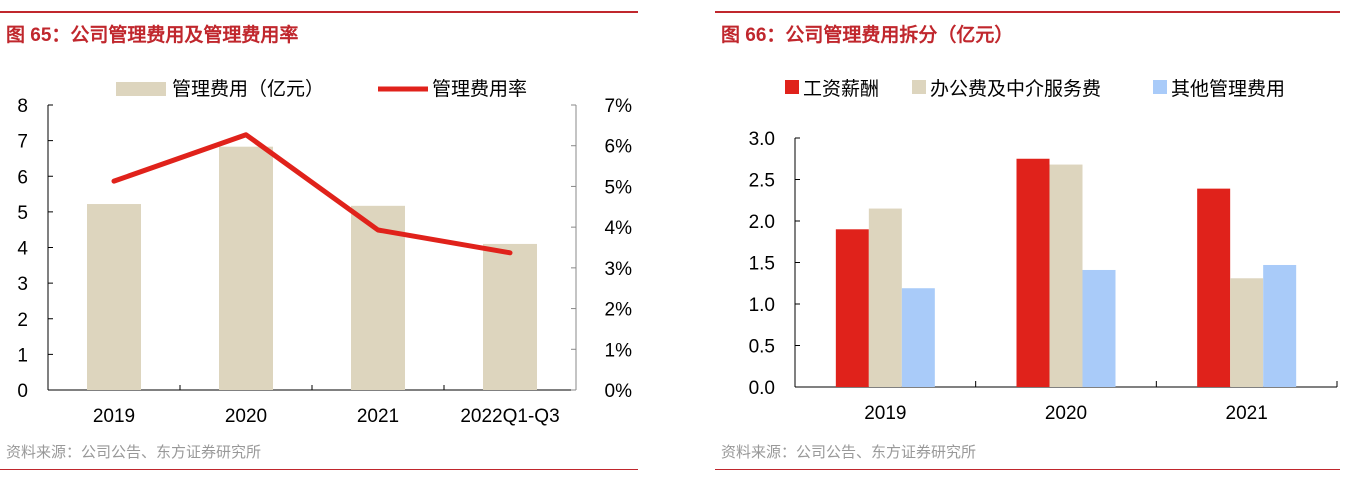  Describe the element at coordinates (22, 320) in the screenshot. I see `y-tick-label: 2` at that location.